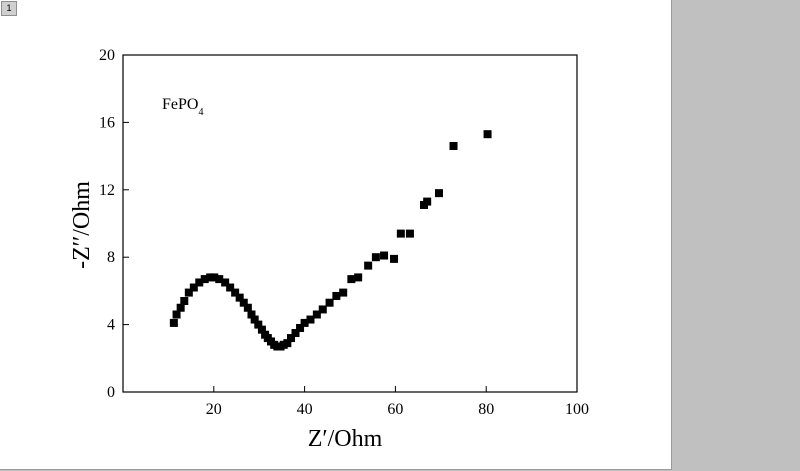  I want to click on y-tick-label: 20, so click(107, 55).